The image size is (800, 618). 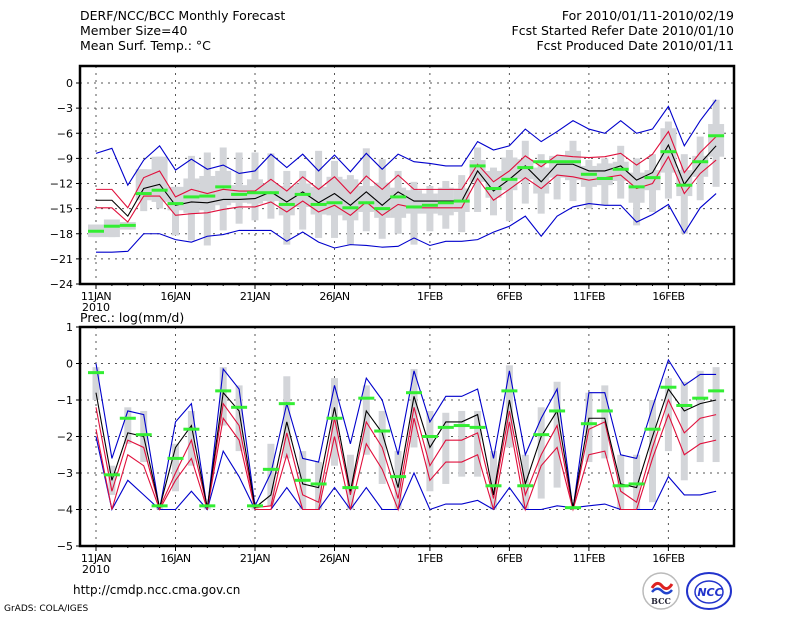 I want to click on x-tick-label: 6FEB, so click(x=509, y=558).